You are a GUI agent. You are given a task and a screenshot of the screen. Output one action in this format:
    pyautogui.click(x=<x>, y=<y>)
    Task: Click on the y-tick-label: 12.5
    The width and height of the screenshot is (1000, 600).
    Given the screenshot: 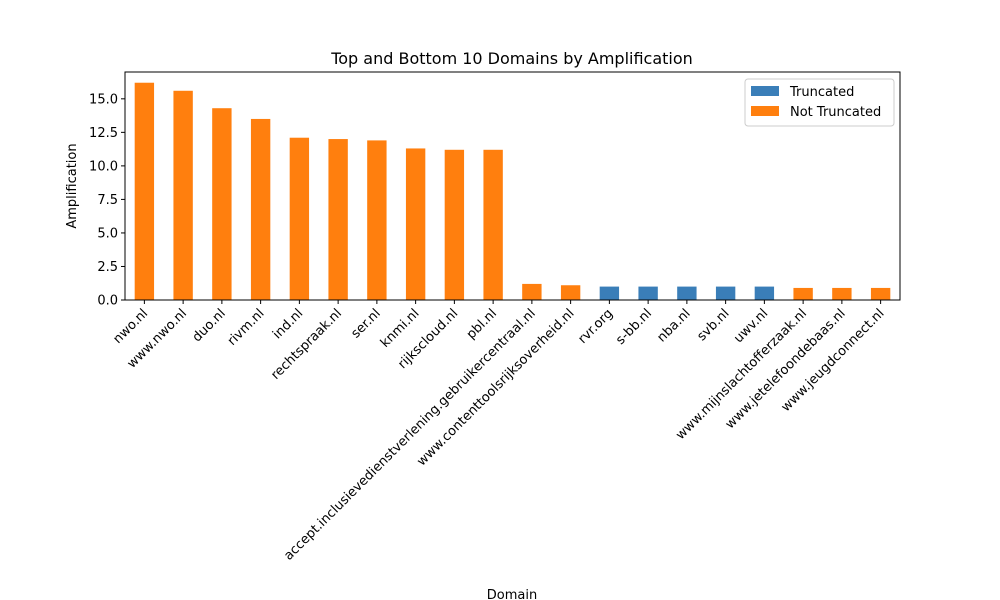 What is the action you would take?
    pyautogui.click(x=103, y=133)
    